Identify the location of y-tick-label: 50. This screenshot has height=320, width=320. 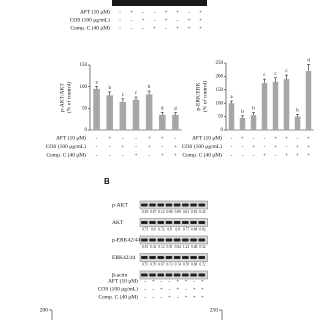
(221, 117).